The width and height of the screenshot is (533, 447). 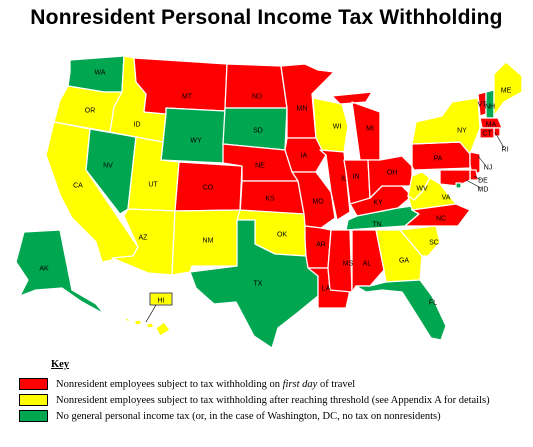 What do you see at coordinates (144, 238) in the screenshot?
I see `state-label-az: AZ` at bounding box center [144, 238].